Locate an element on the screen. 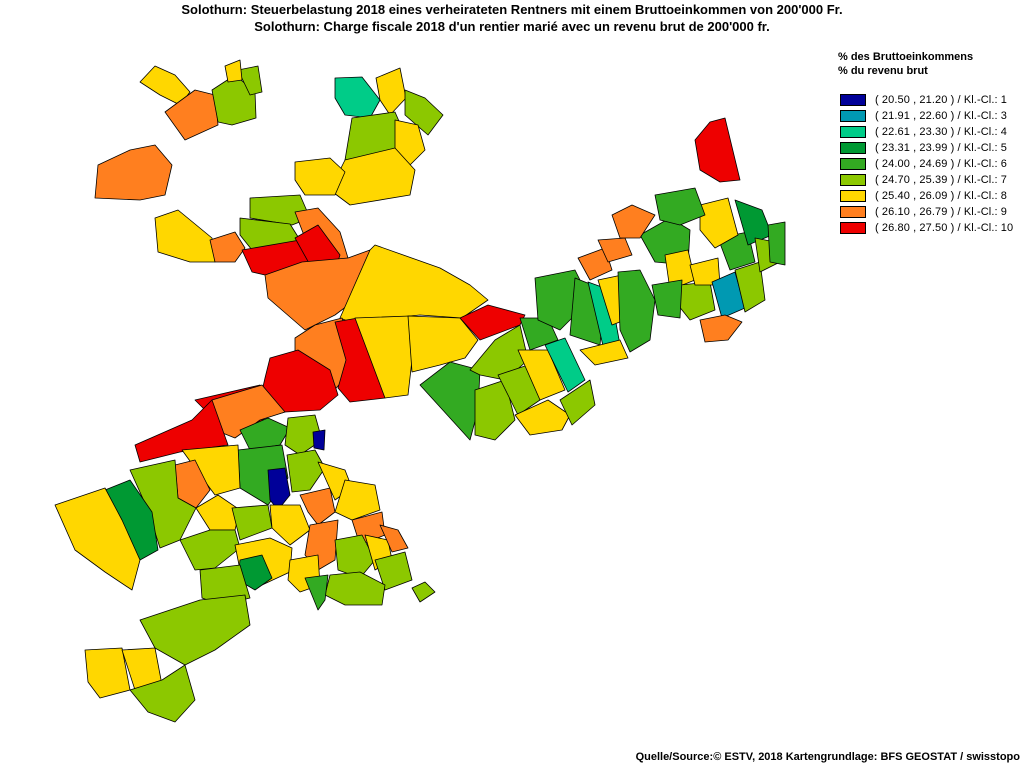 The width and height of the screenshot is (1024, 768). legend-label: ( 24.70 , 25.39 ) / Kl.-Cl.: 7 is located at coordinates (941, 180).